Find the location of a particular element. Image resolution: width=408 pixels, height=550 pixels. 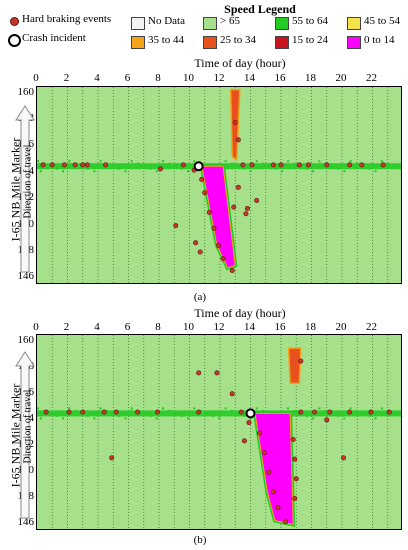

x-tick-label: 10 is located at coordinates (188, 327).